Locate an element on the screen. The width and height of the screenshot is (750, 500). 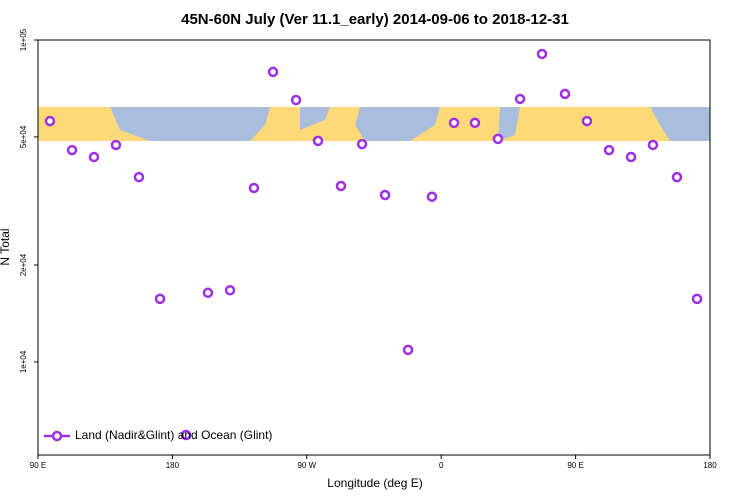
y-tick-label: 1e+05 is located at coordinates (23, 39).